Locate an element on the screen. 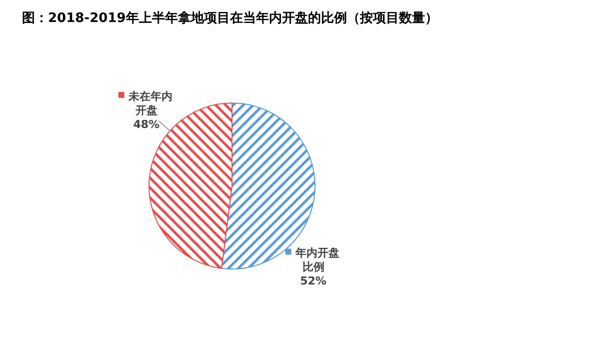 The image size is (600, 351). data-label: 48% is located at coordinates (146, 124).